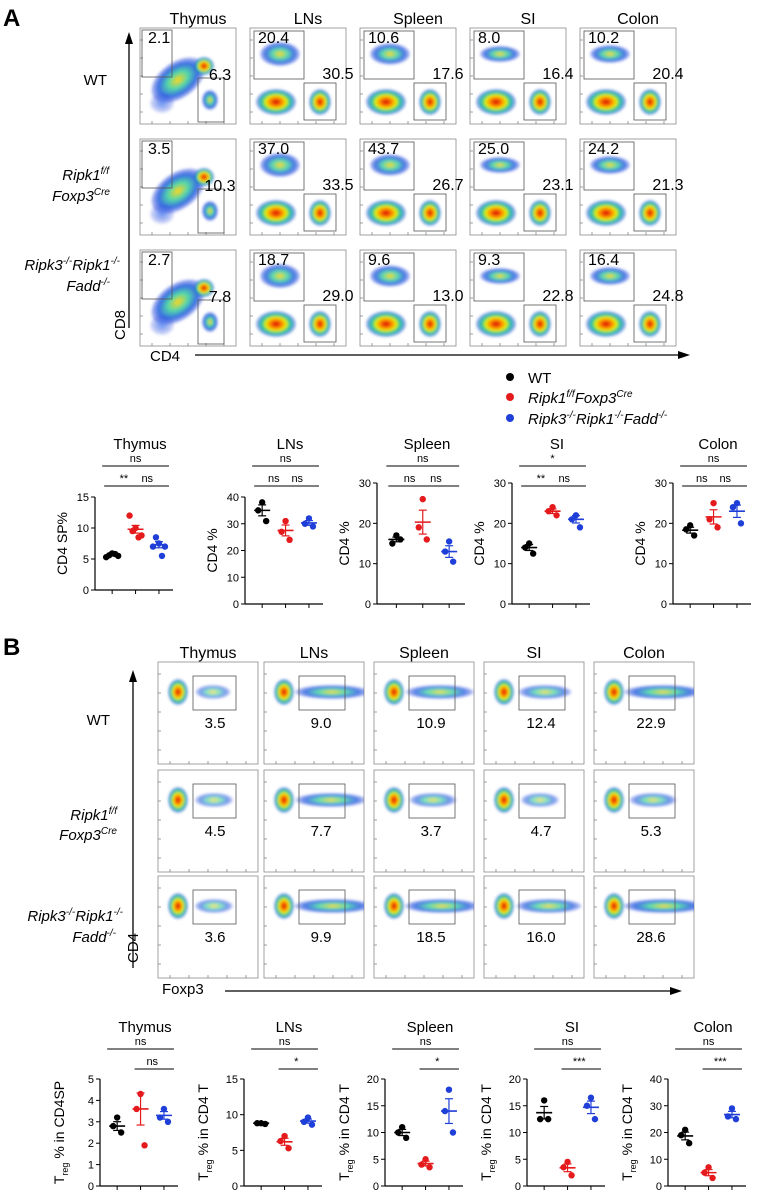  What do you see at coordinates (98, 720) in the screenshot?
I see `row-label-b-wt: WT` at bounding box center [98, 720].